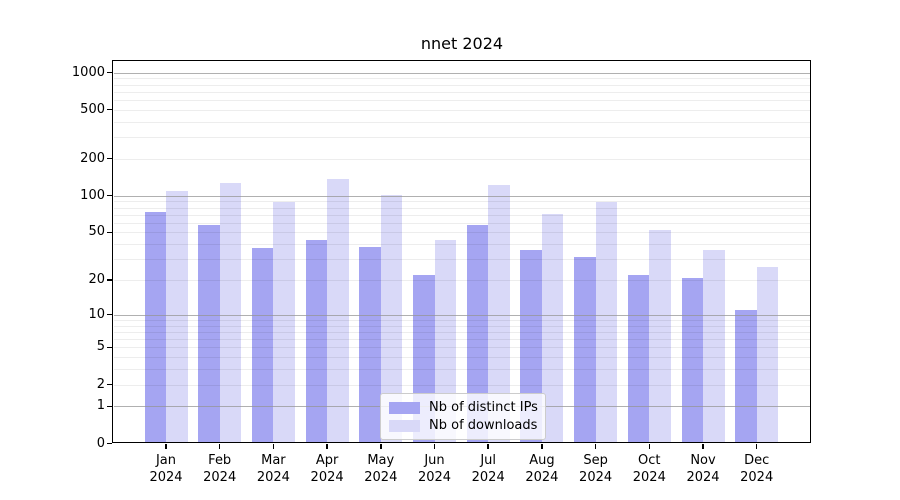 This screenshot has height=500, width=900. Describe the element at coordinates (767, 355) in the screenshot. I see `bar-downloads-dec` at that location.